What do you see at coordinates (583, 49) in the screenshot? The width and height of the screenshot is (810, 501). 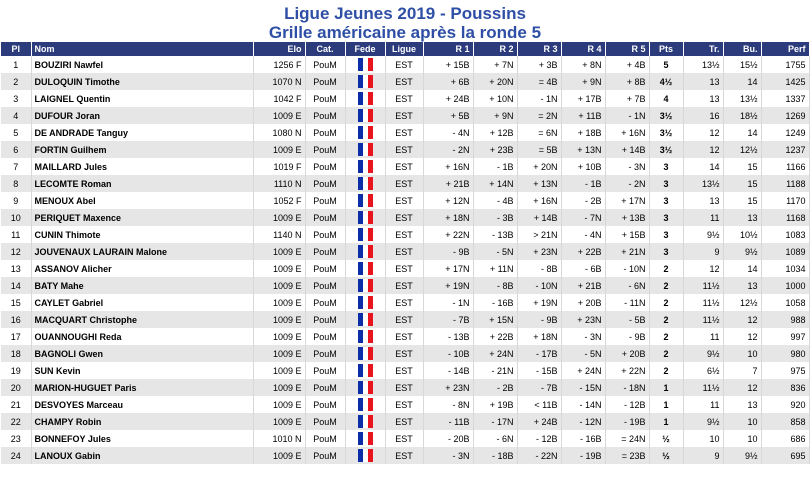 I see `header-r4: R 4` at bounding box center [583, 49].